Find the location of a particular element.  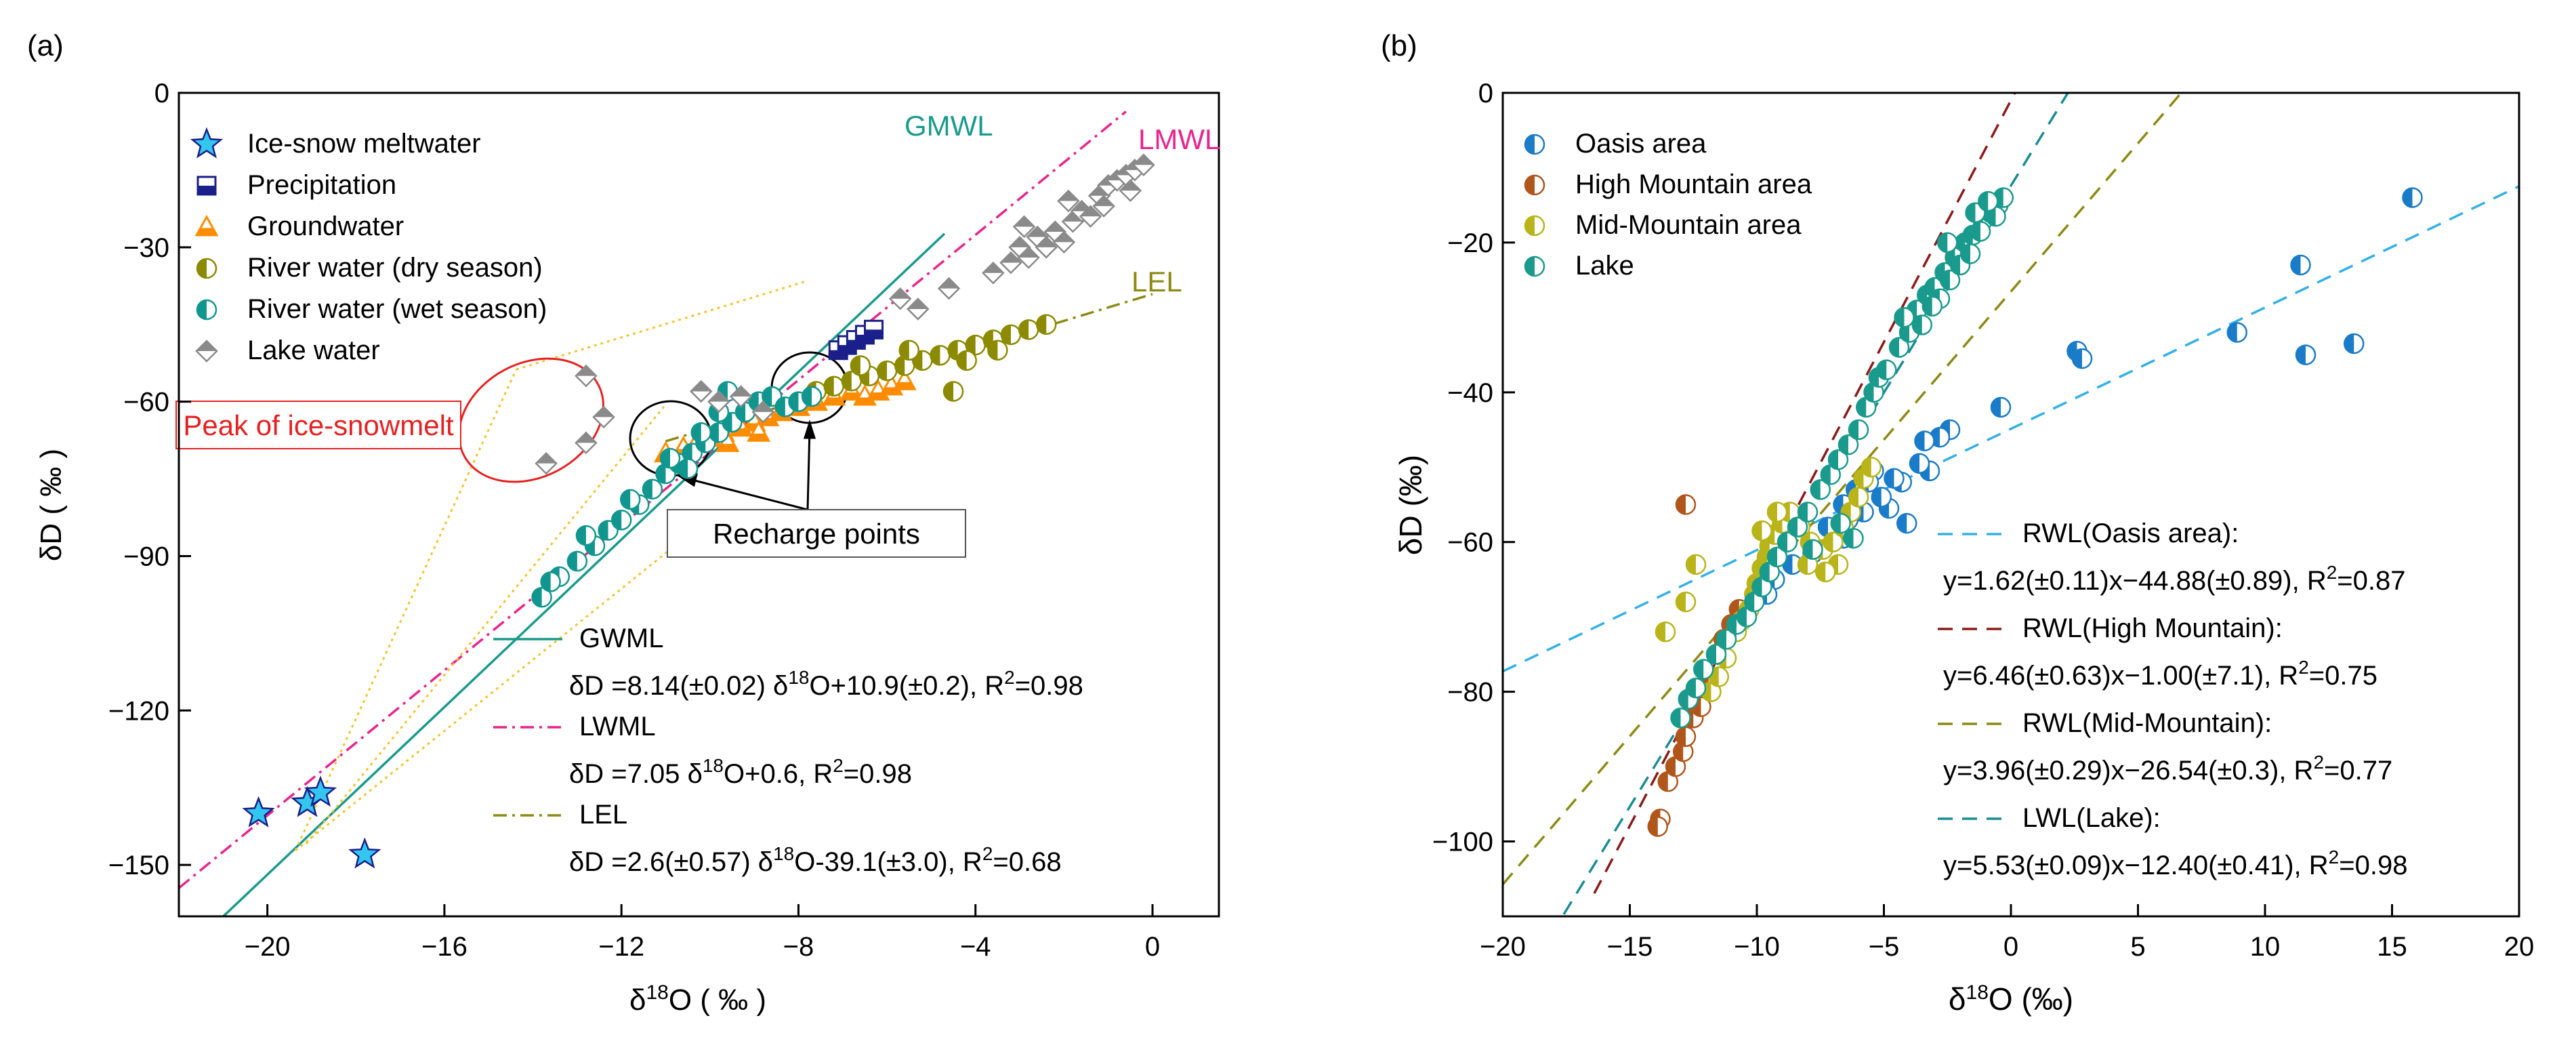

recharge-label: Recharge points is located at coordinates (816, 534).